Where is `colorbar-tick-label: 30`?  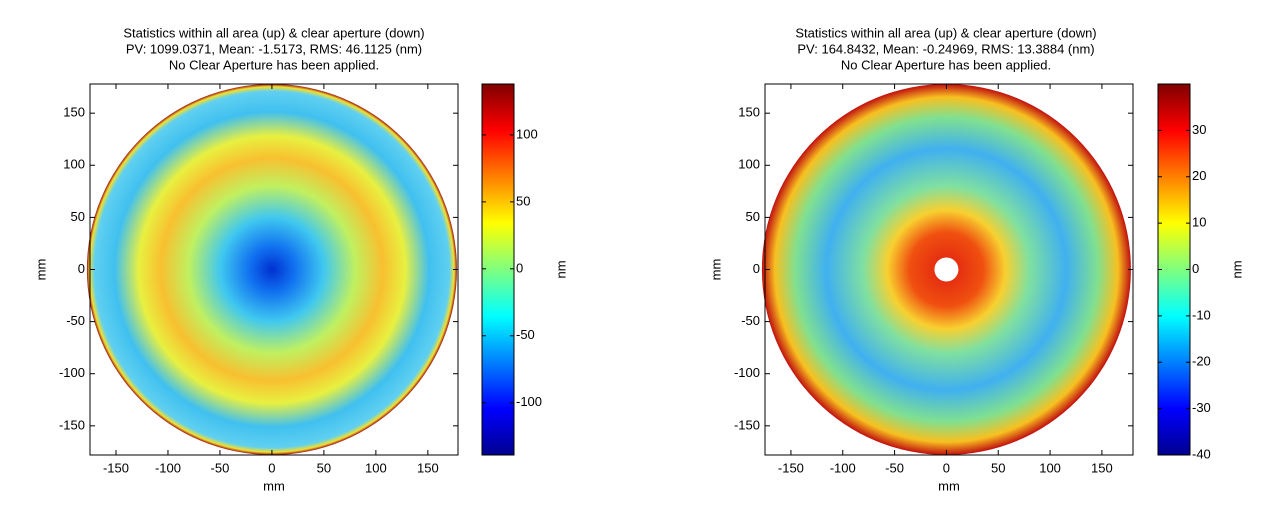 colorbar-tick-label: 30 is located at coordinates (1199, 129).